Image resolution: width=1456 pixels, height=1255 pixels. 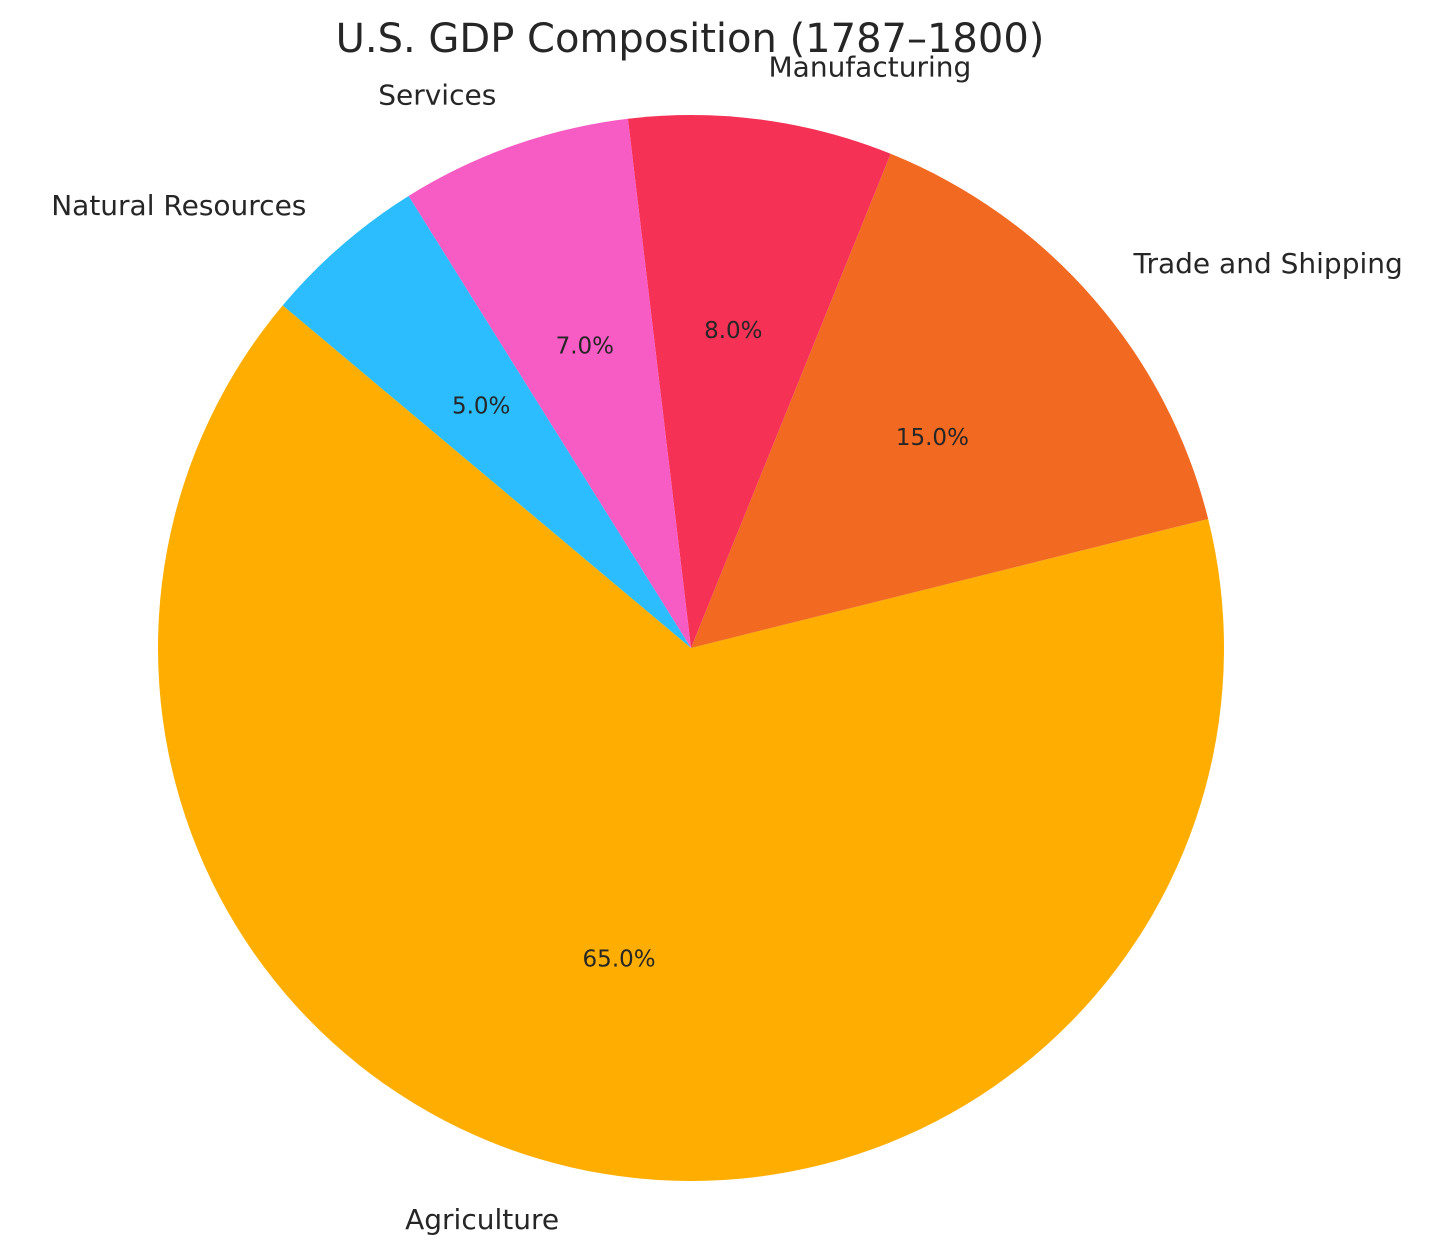 I want to click on pct-label-agriculture: 65.0%, so click(x=619, y=960).